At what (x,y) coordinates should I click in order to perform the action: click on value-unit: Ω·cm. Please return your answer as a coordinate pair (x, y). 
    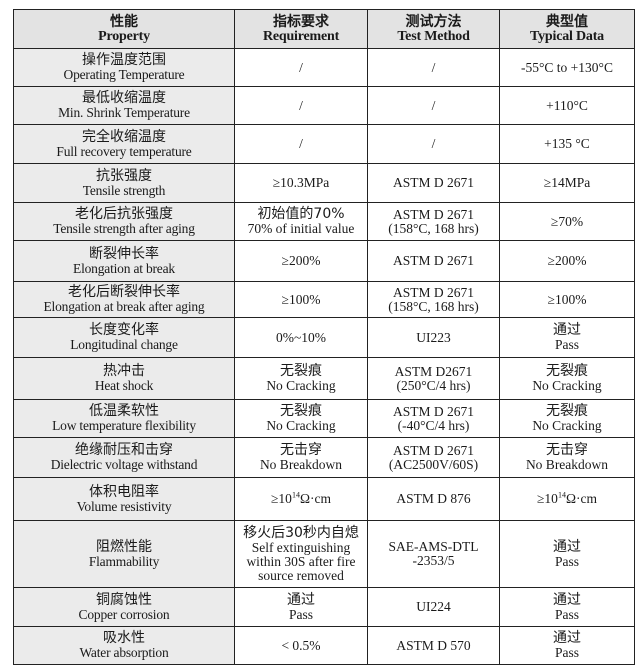
    Looking at the image, I should click on (315, 498).